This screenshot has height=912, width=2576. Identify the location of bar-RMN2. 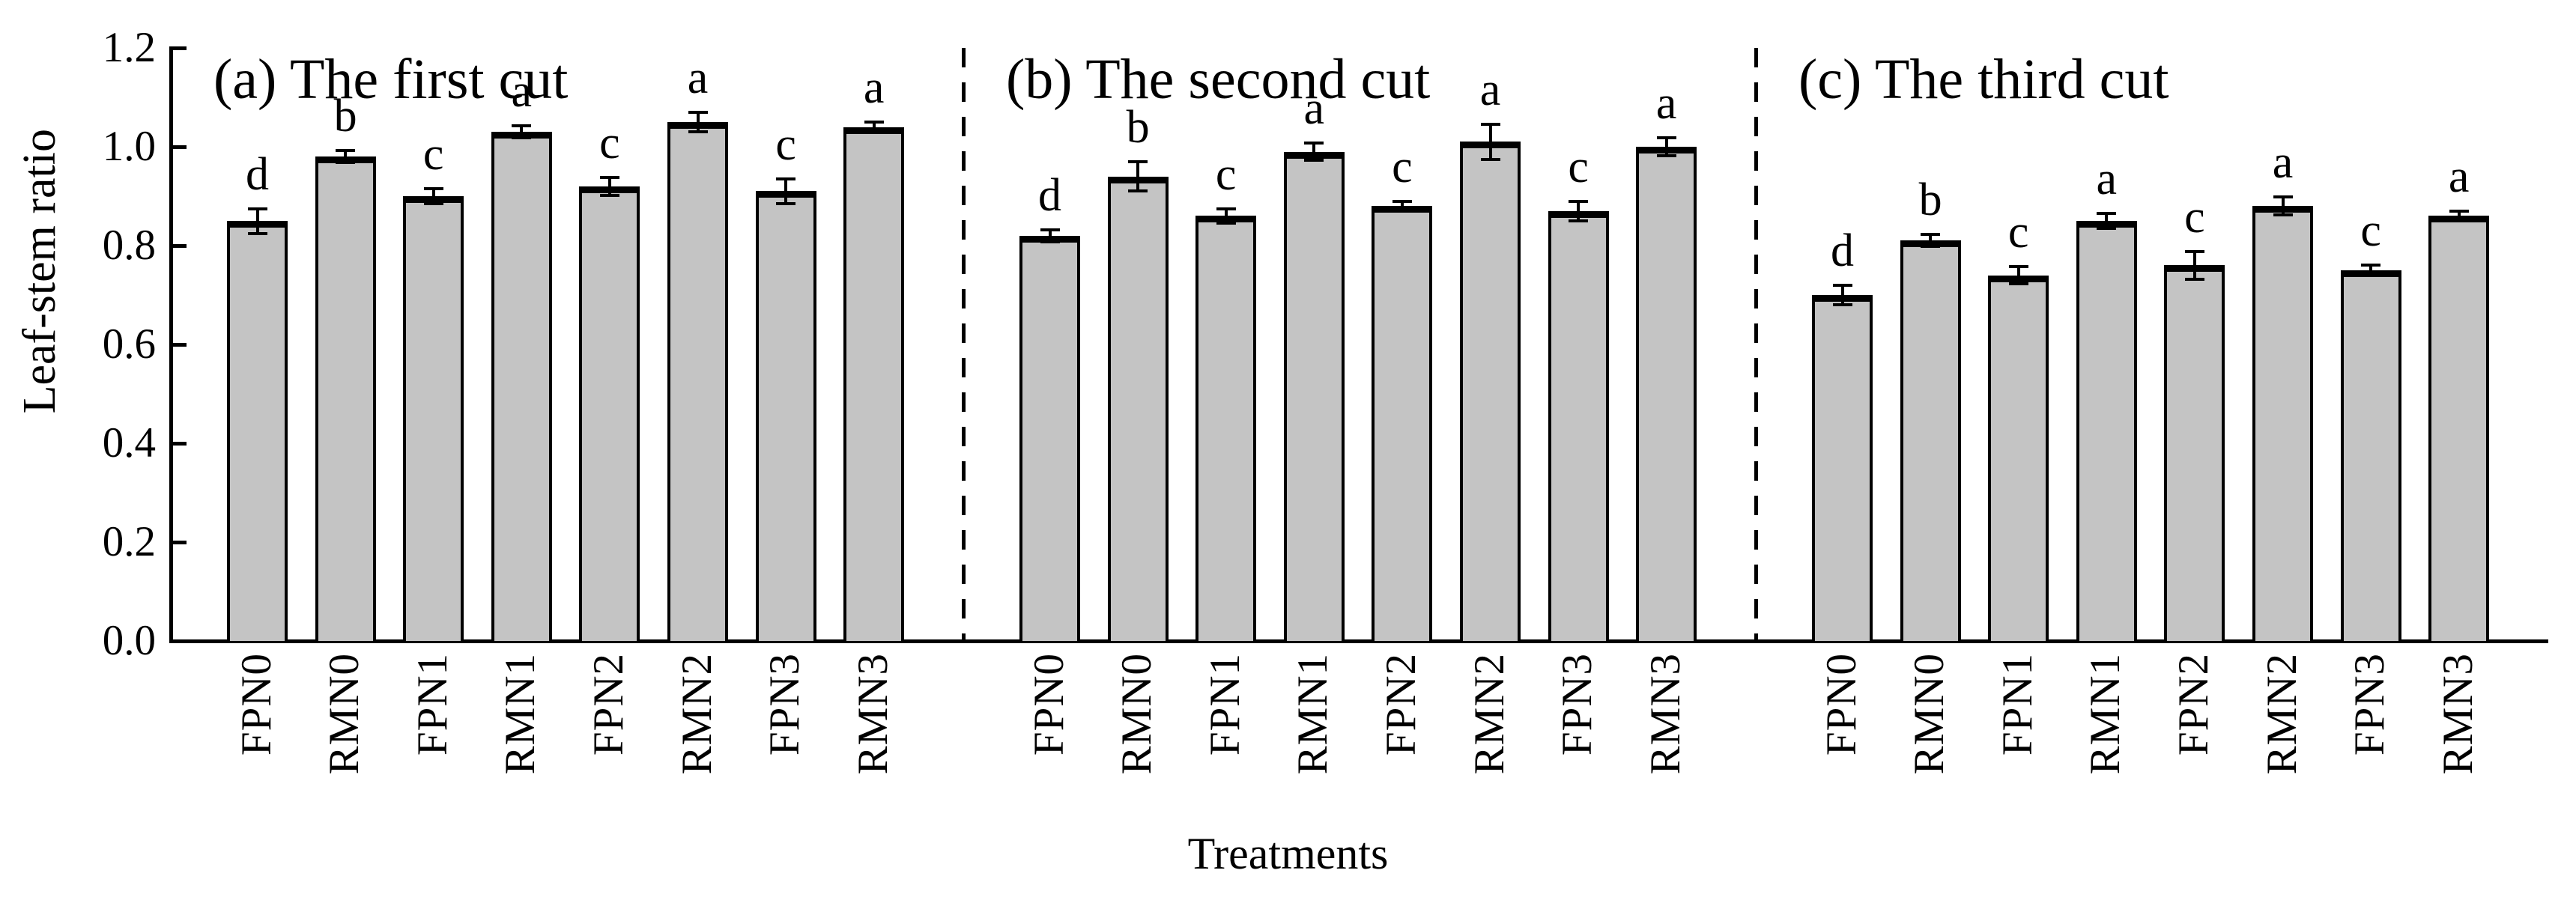
(697, 381).